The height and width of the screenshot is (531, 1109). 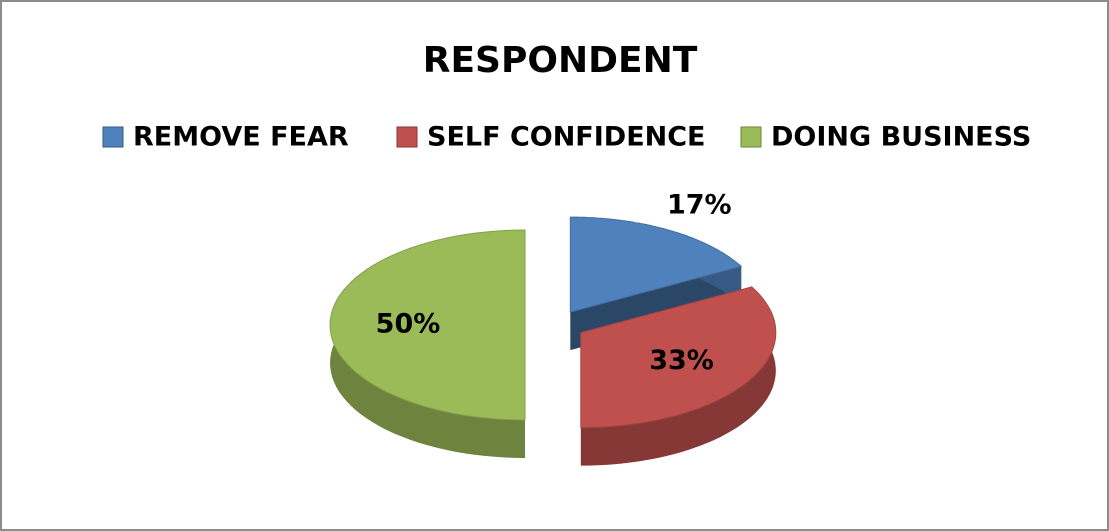 I want to click on slice-wall, so click(x=678, y=376).